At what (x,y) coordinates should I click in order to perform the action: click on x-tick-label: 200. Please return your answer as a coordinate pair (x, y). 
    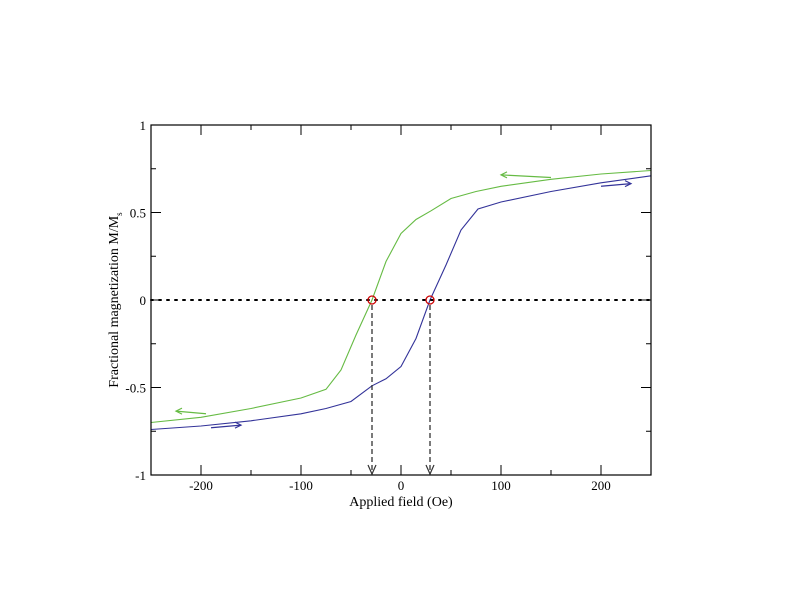
    Looking at the image, I should click on (601, 485).